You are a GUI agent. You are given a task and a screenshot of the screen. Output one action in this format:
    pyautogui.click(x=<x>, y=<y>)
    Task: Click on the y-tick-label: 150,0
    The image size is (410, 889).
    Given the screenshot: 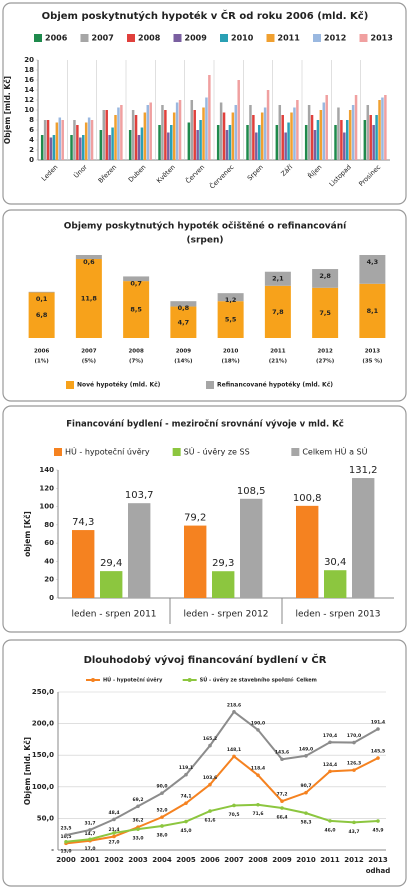 What is the action you would take?
    pyautogui.click(x=43, y=755)
    